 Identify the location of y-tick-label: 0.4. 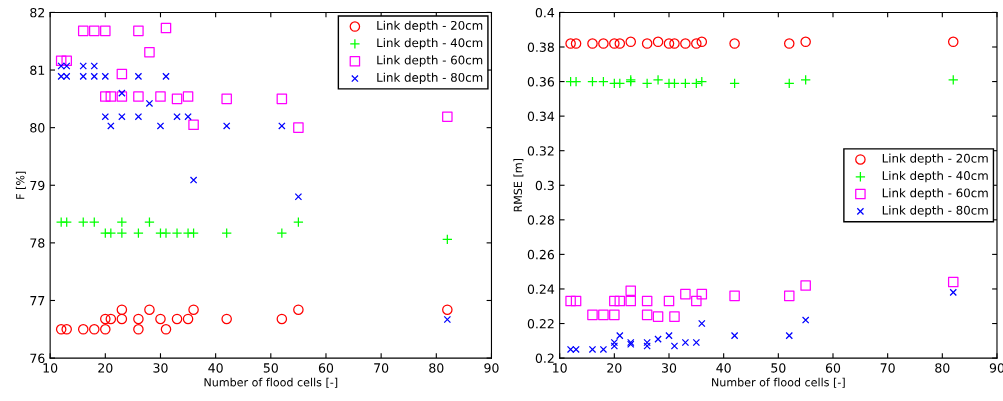
(545, 12).